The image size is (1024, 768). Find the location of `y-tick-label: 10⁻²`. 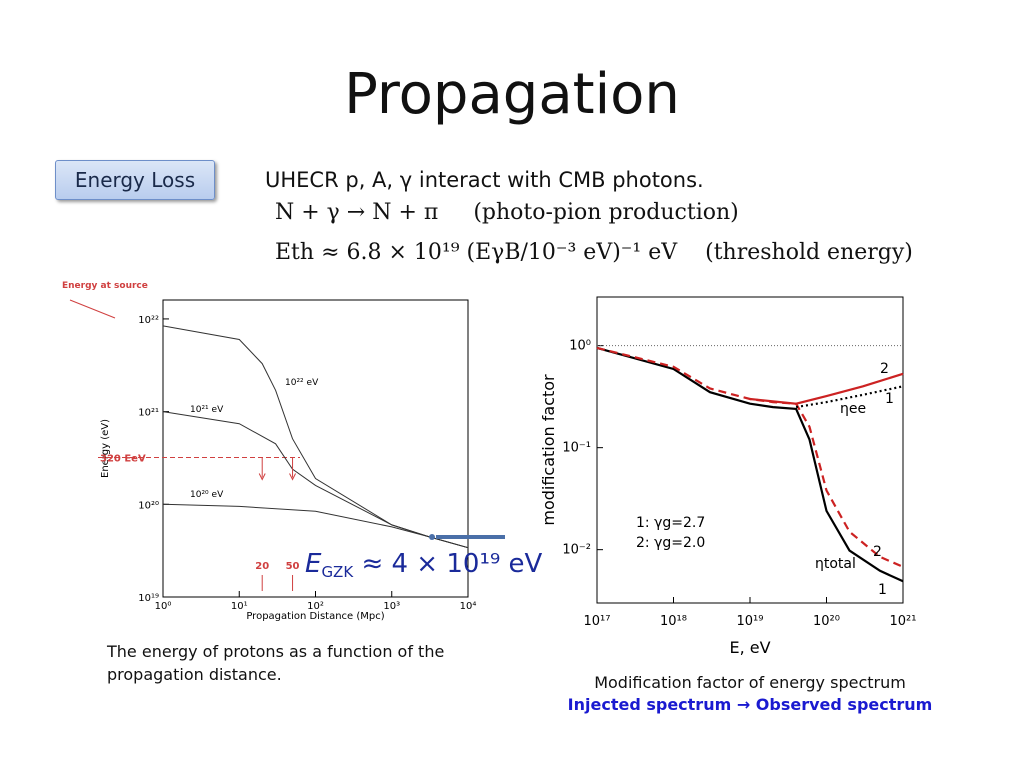

y-tick-label: 10⁻² is located at coordinates (576, 550).